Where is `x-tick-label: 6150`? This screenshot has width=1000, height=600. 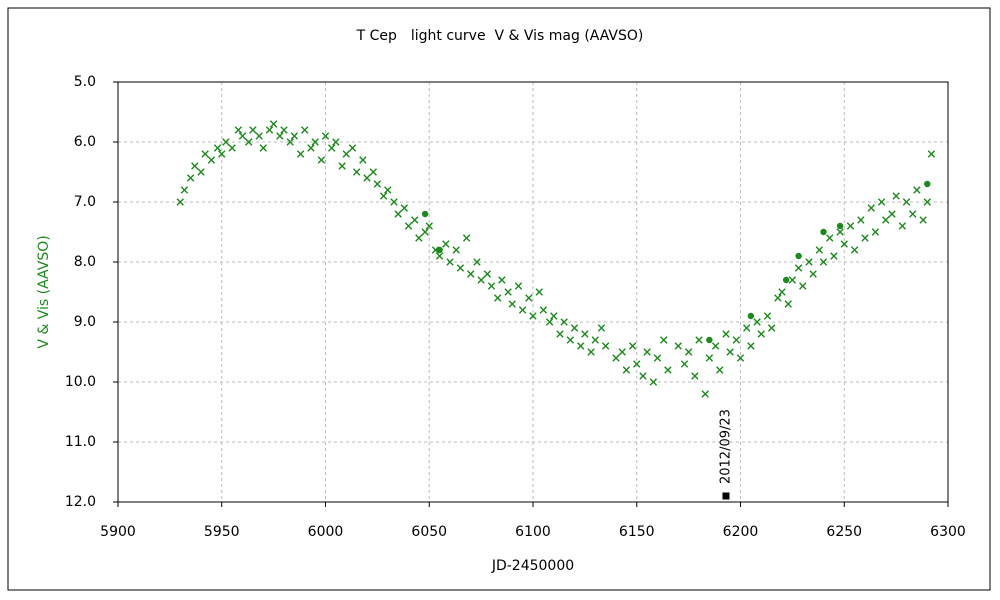
x-tick-label: 6150 is located at coordinates (637, 532).